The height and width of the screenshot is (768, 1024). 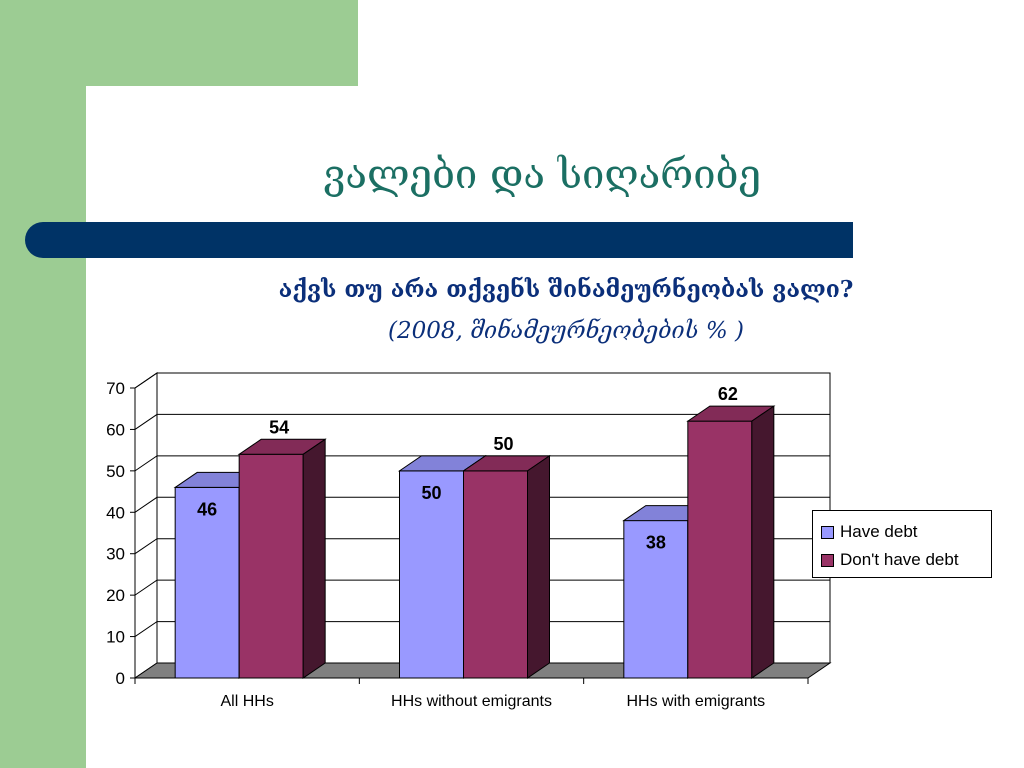 What do you see at coordinates (179, 43) in the screenshot?
I see `top-decor-band` at bounding box center [179, 43].